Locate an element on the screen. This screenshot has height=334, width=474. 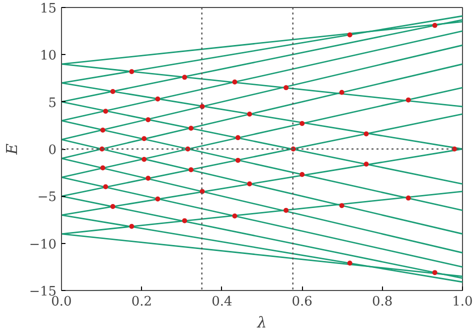
y-tick-label: 15 is located at coordinates (48, 9).